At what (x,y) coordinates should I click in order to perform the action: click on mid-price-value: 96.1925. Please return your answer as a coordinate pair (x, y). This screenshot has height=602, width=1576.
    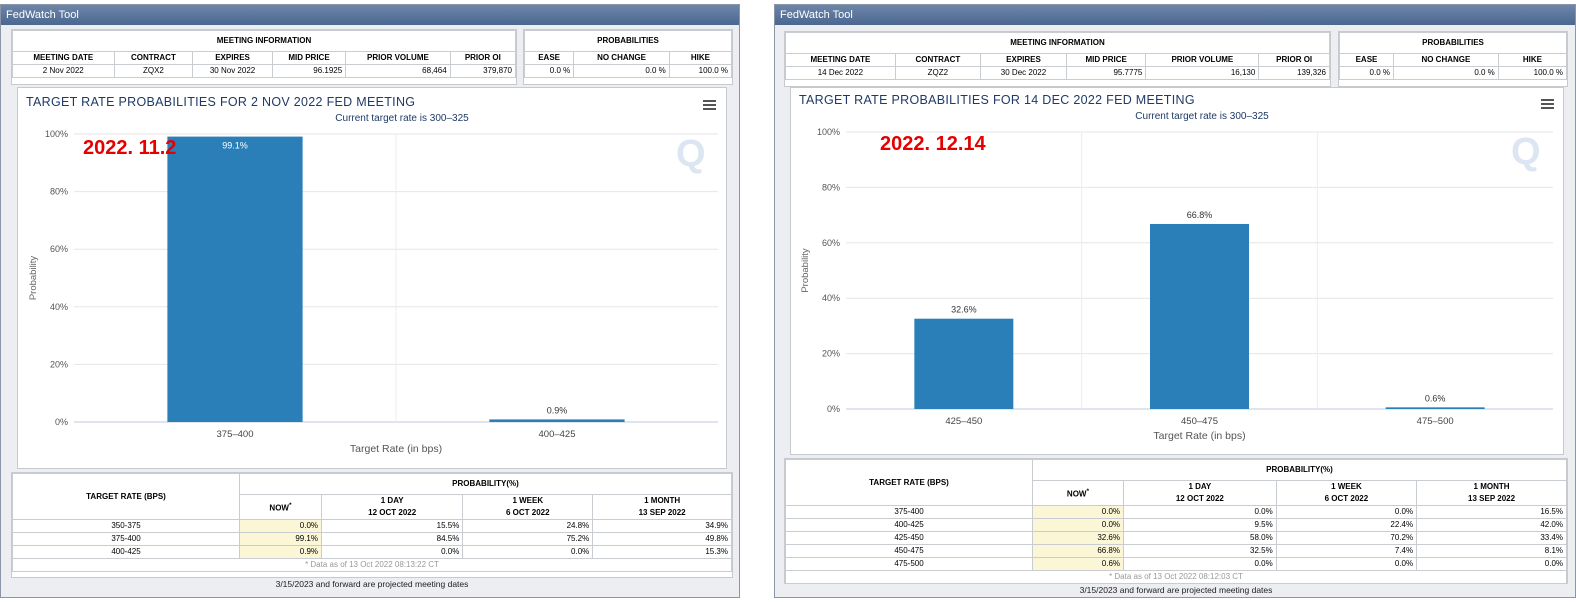
    Looking at the image, I should click on (309, 71).